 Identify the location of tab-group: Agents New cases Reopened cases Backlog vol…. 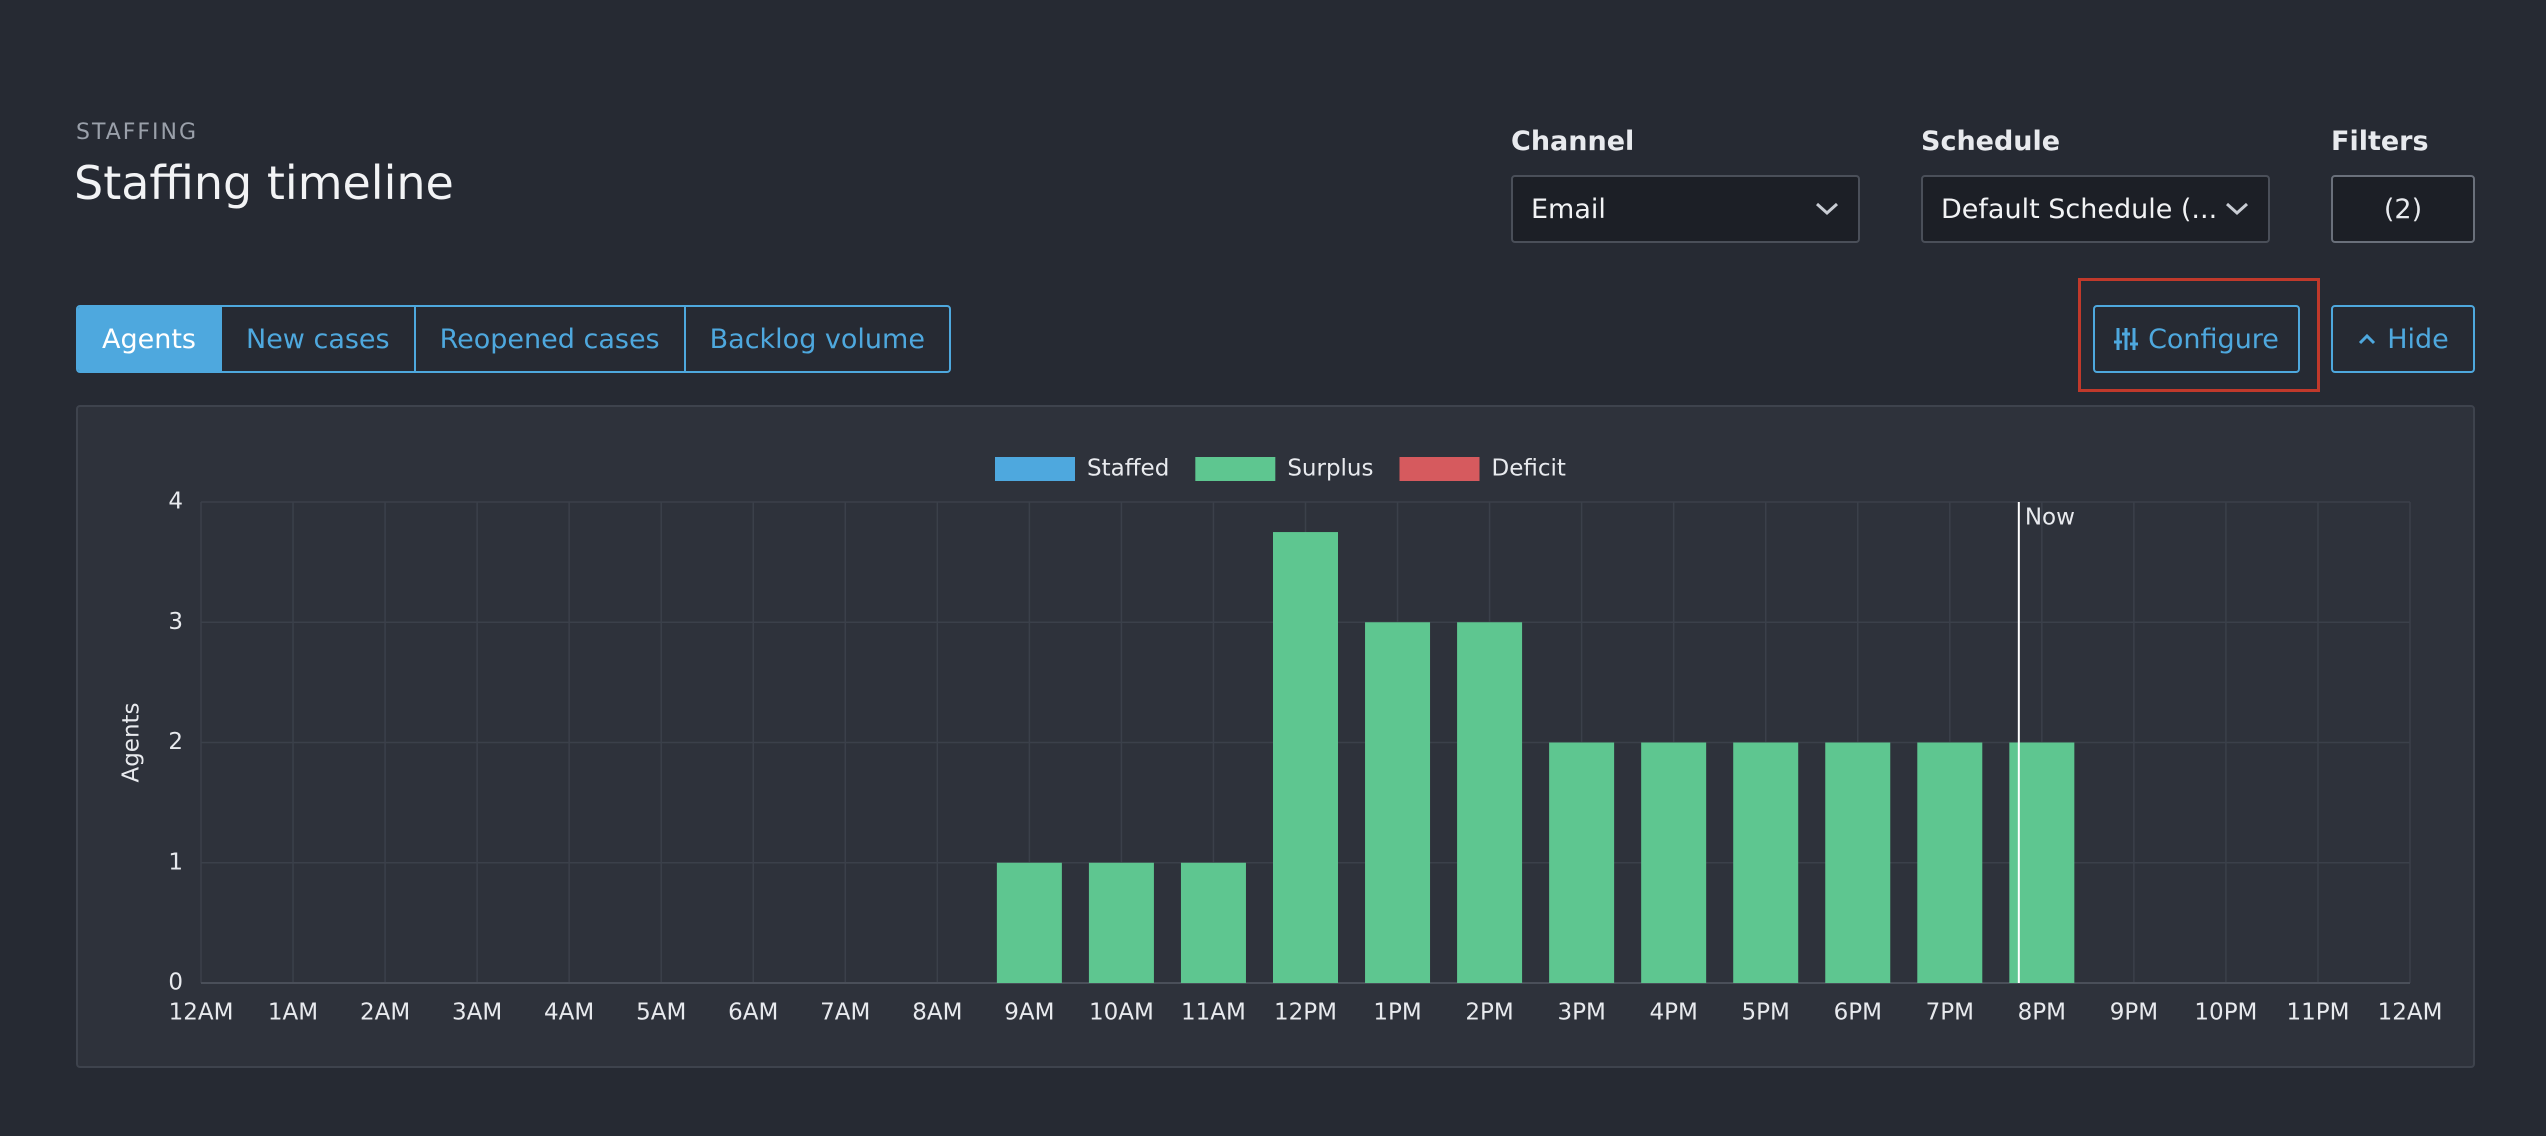
(513, 339).